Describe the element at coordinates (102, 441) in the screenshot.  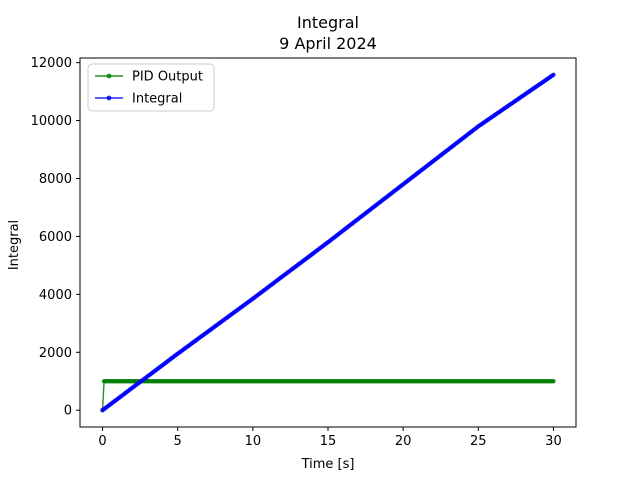
I see `x-tick-label: 0` at that location.